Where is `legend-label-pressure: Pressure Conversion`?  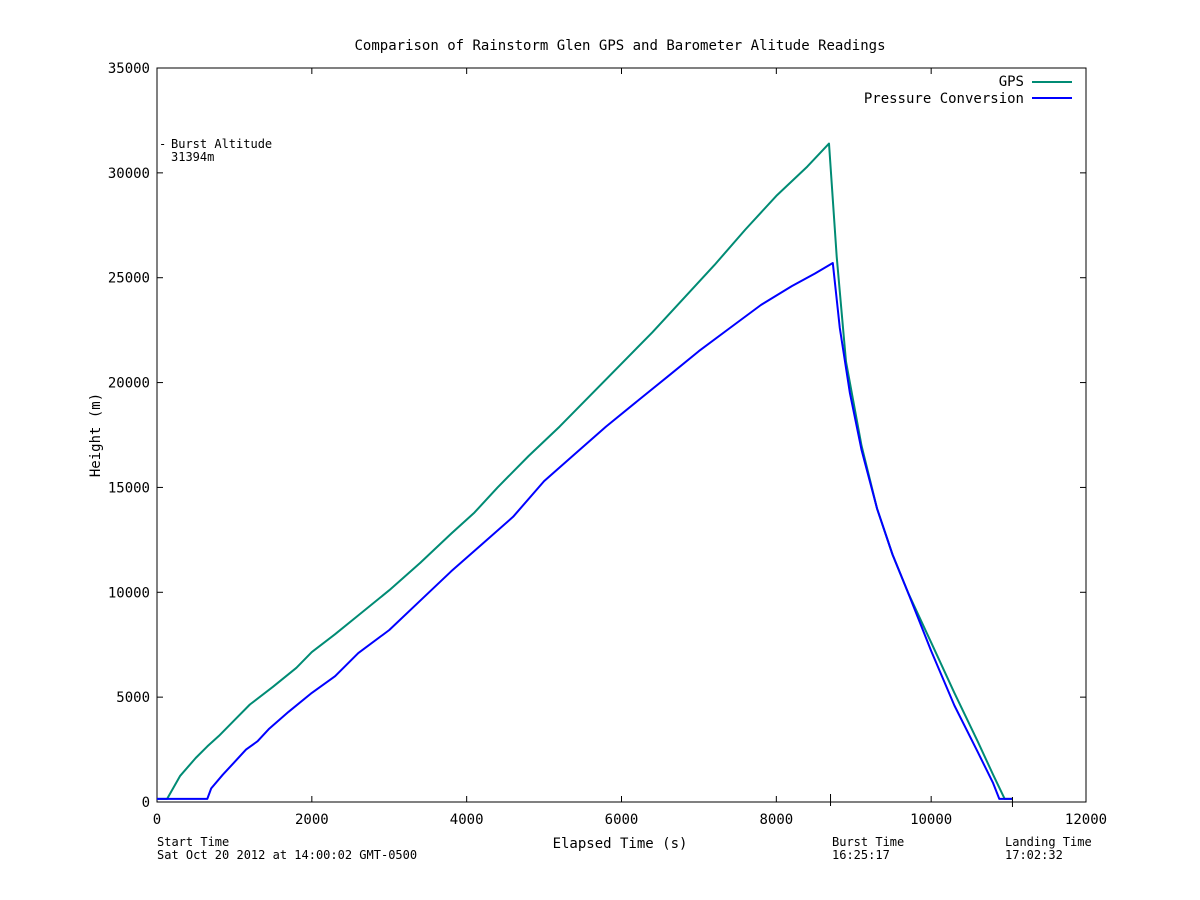 legend-label-pressure: Pressure Conversion is located at coordinates (944, 99).